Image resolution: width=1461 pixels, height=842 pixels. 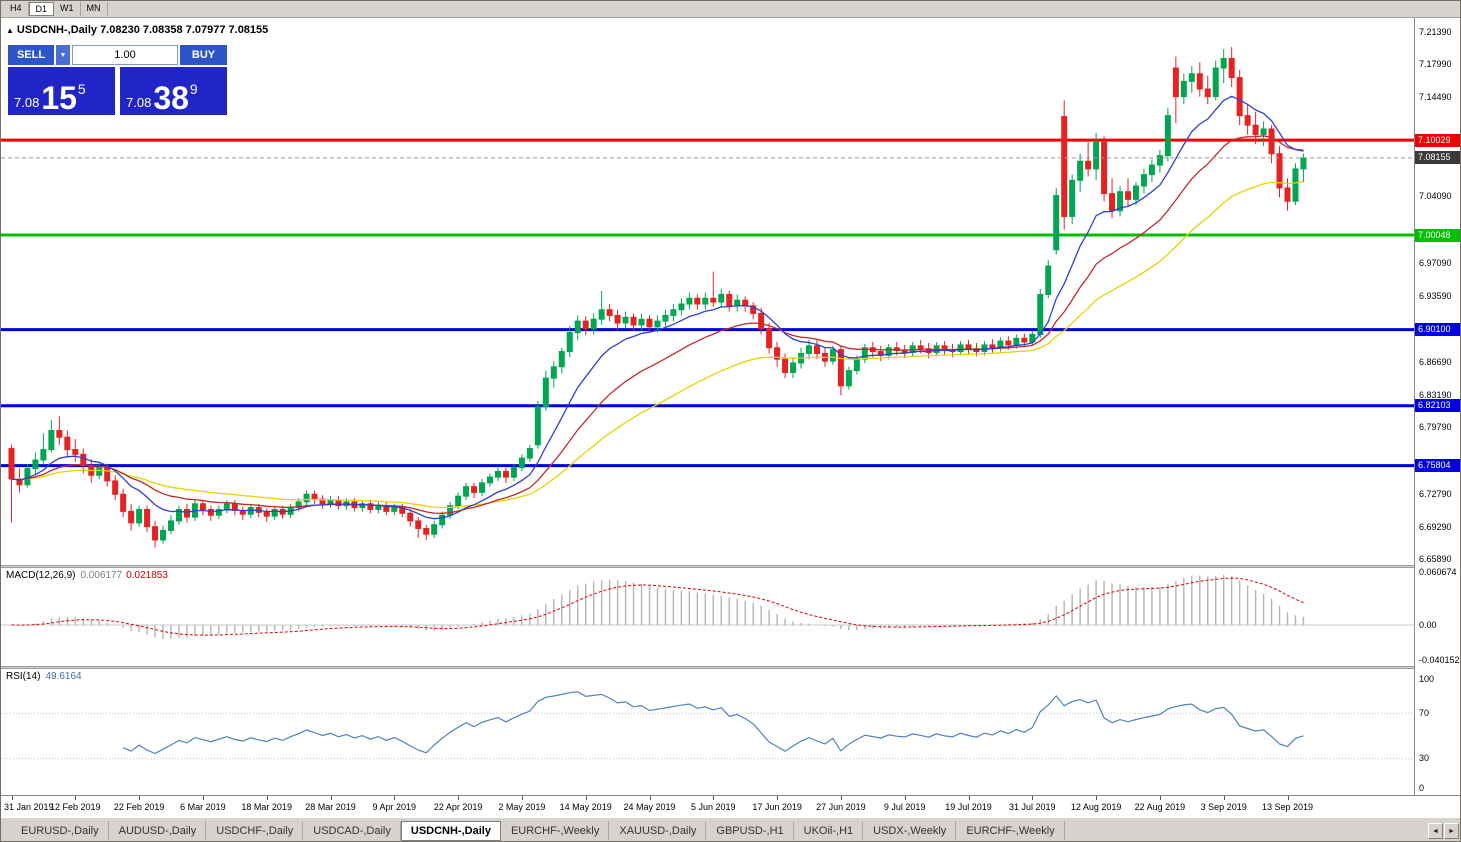 I want to click on volume-input, so click(x=125, y=55).